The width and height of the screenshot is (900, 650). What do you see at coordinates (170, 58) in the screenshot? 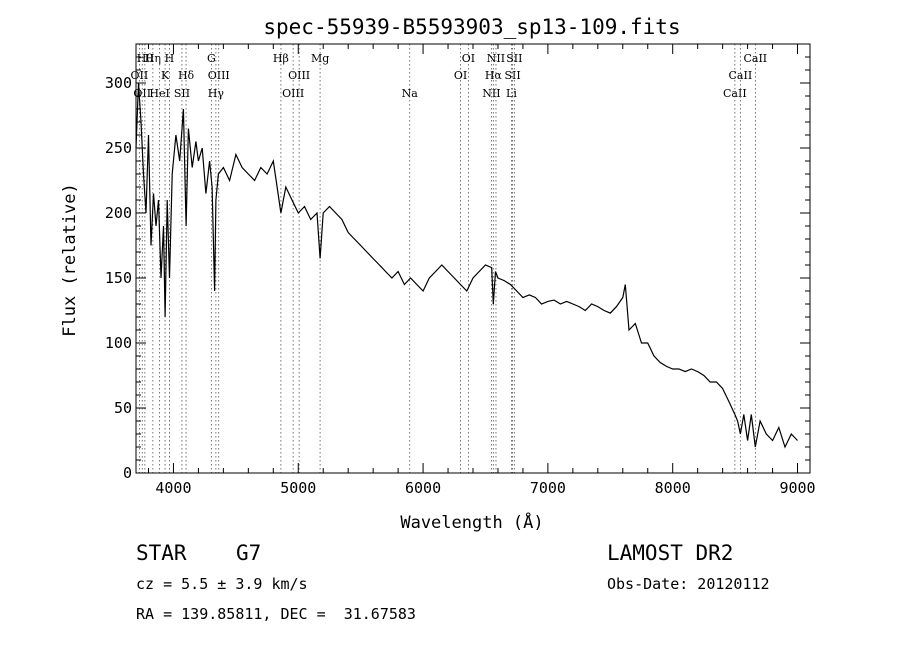
I see `line-marker-label: H` at bounding box center [170, 58].